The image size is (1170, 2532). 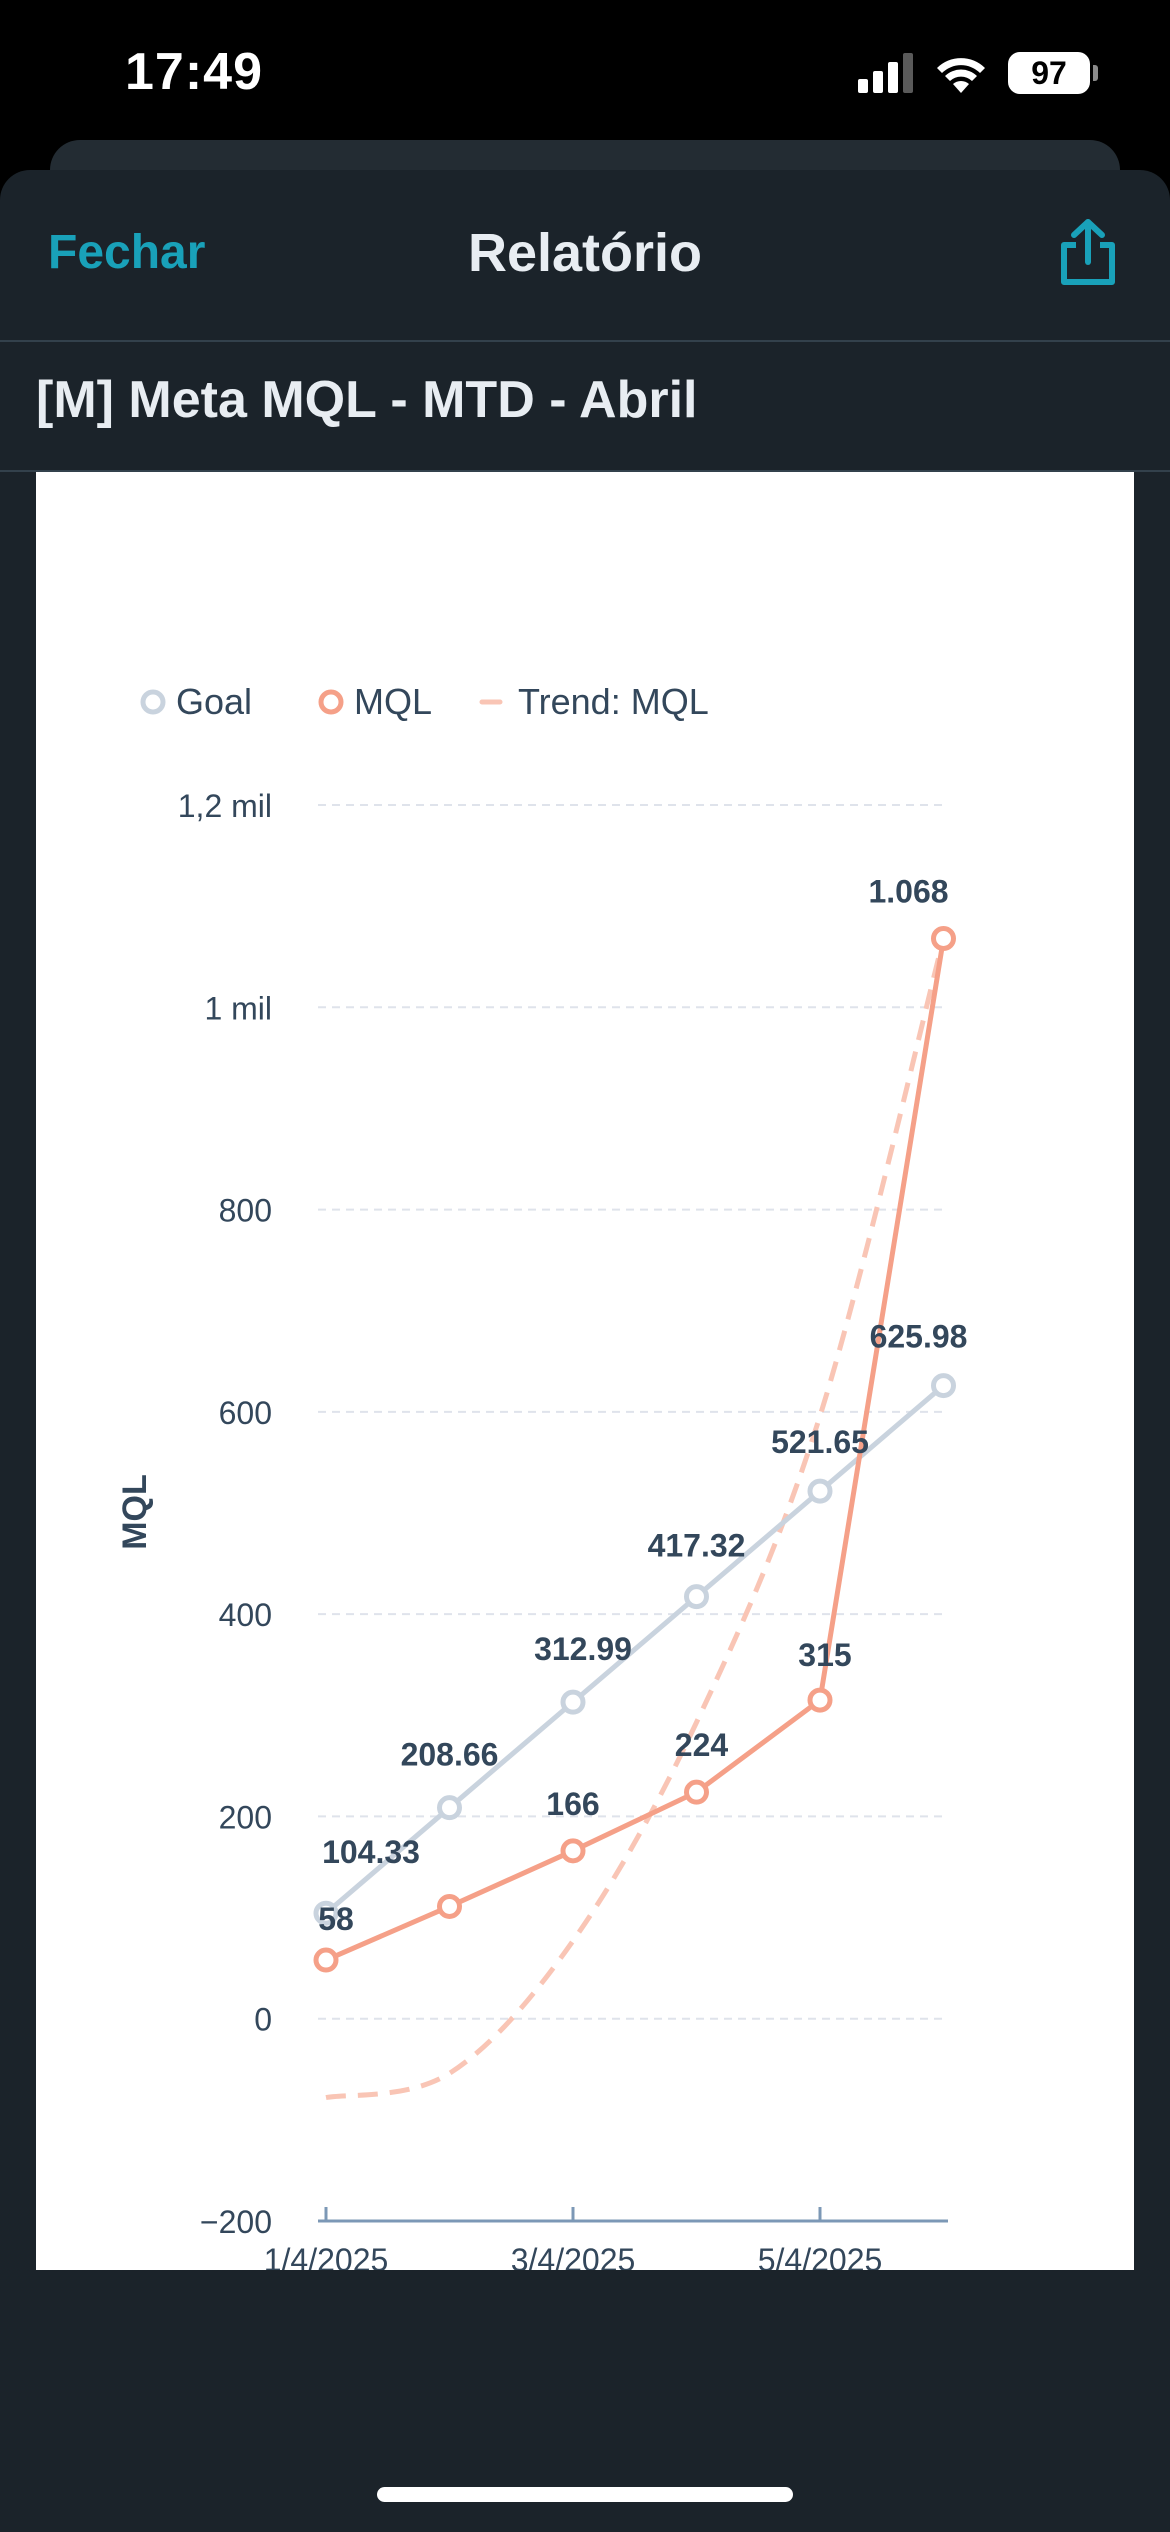 What do you see at coordinates (585, 256) in the screenshot?
I see `nav-bar: Fechar Relatório` at bounding box center [585, 256].